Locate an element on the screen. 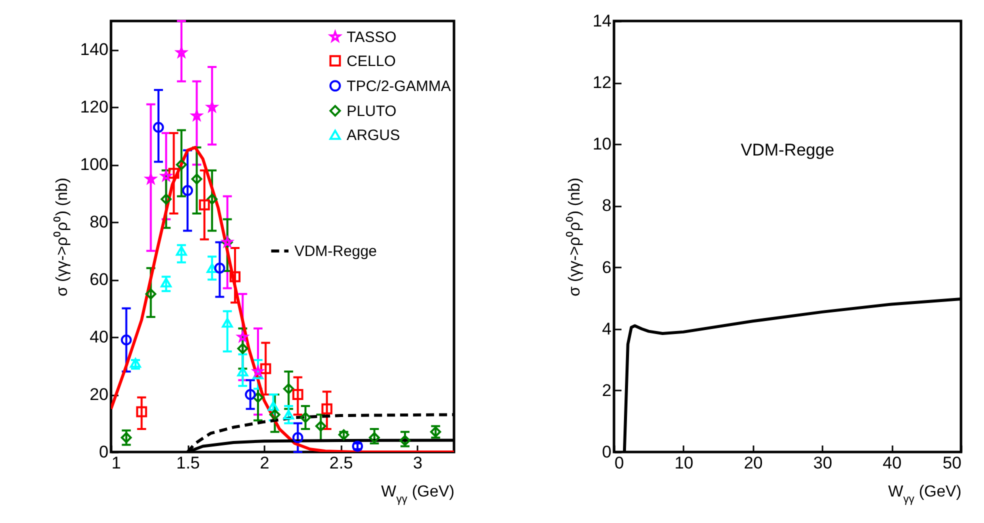  x-tick-label: 30 is located at coordinates (822, 463).